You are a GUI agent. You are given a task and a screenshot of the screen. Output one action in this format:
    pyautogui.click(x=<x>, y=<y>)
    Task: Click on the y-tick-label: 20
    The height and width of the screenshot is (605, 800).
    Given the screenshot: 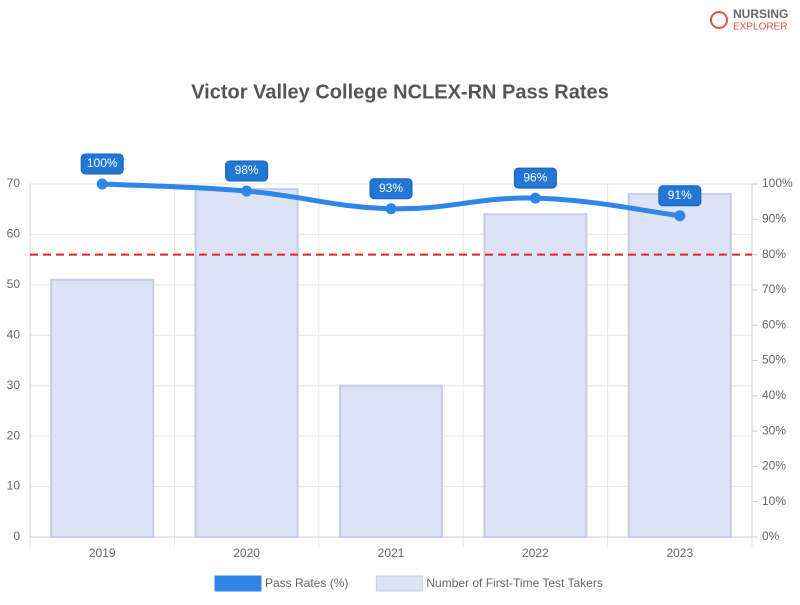 What is the action you would take?
    pyautogui.click(x=14, y=435)
    